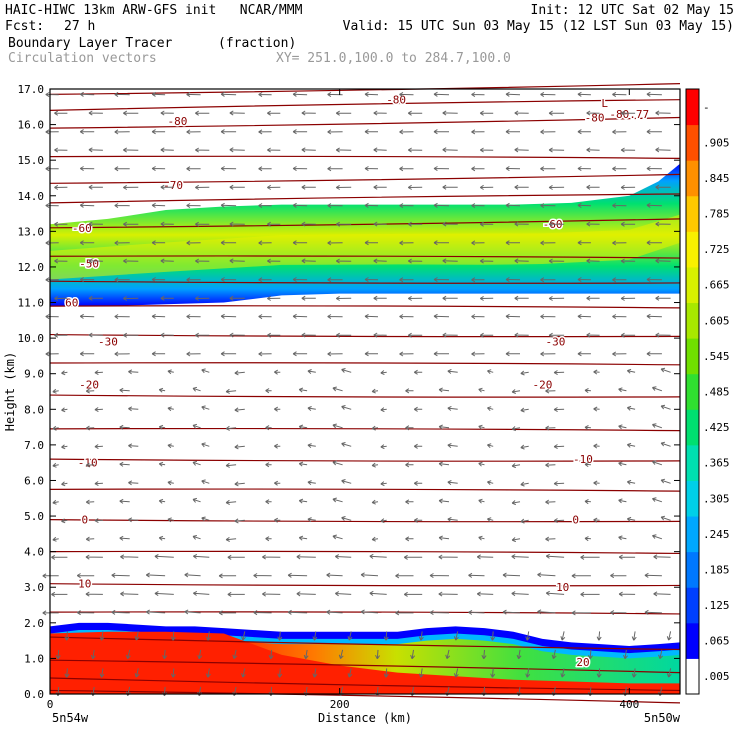  What do you see at coordinates (629, 114) in the screenshot?
I see `contour-label: -80.77` at bounding box center [629, 114].